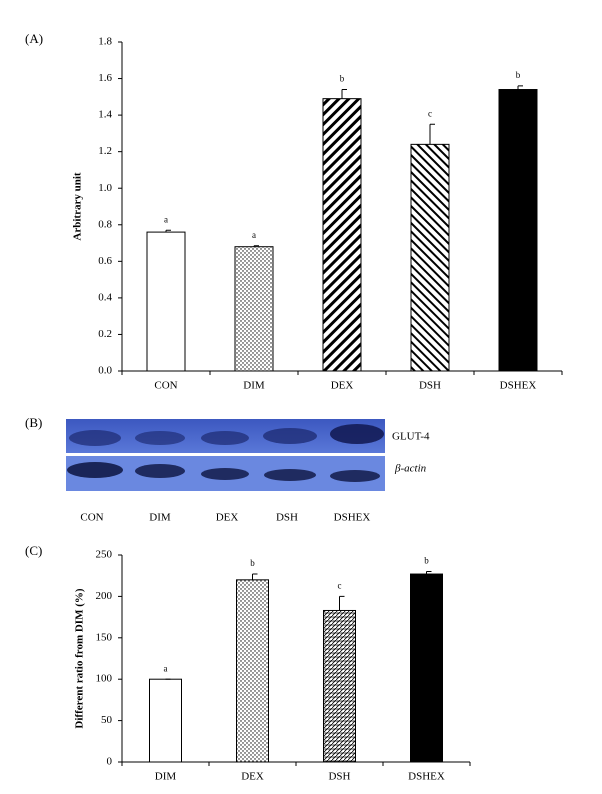  What do you see at coordinates (105, 371) in the screenshot?
I see `y-tick-label: 0.0` at bounding box center [105, 371].